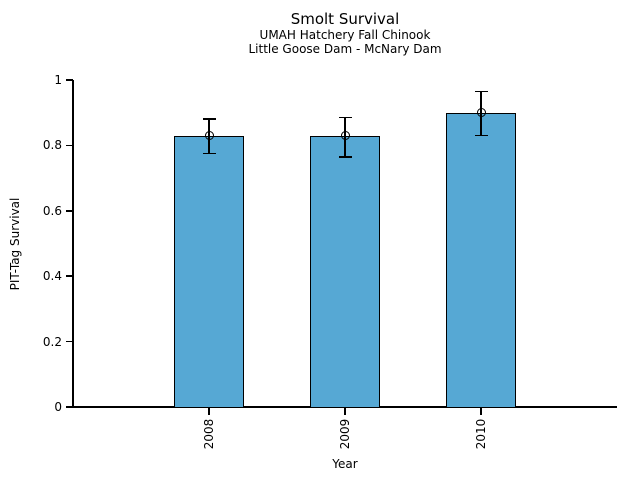 This screenshot has height=480, width=640. What do you see at coordinates (58, 407) in the screenshot?
I see `y-tick-label: 0` at bounding box center [58, 407].